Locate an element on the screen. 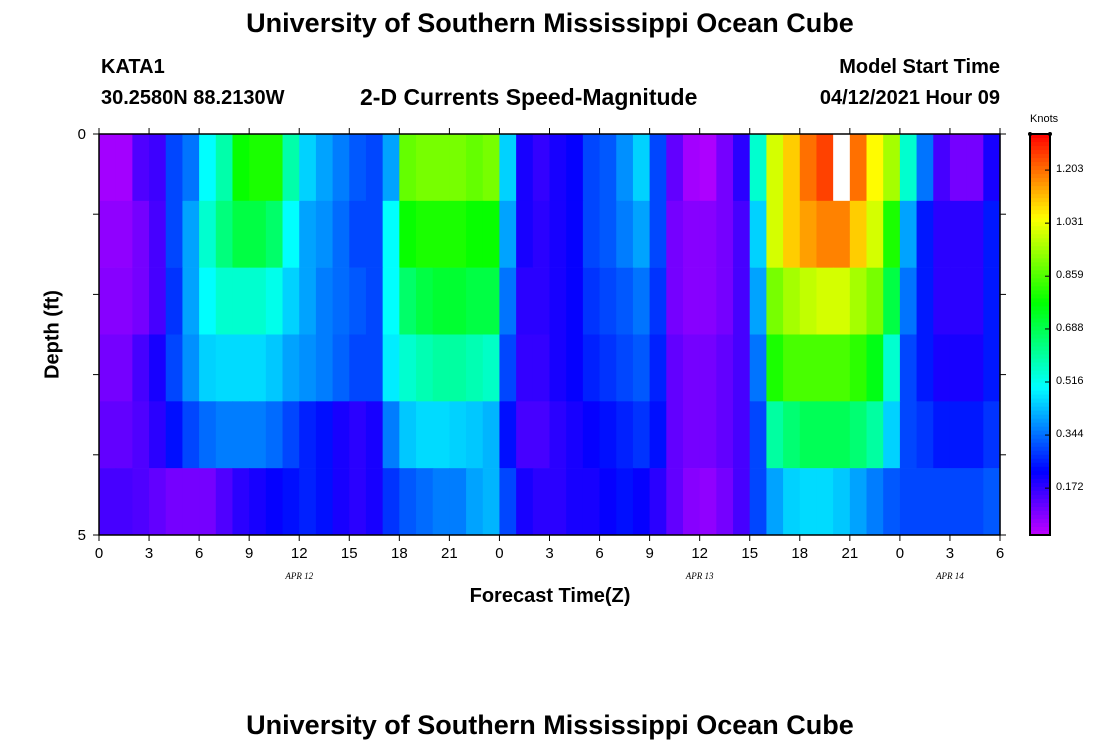  x-tick-label: 21 is located at coordinates (449, 553).